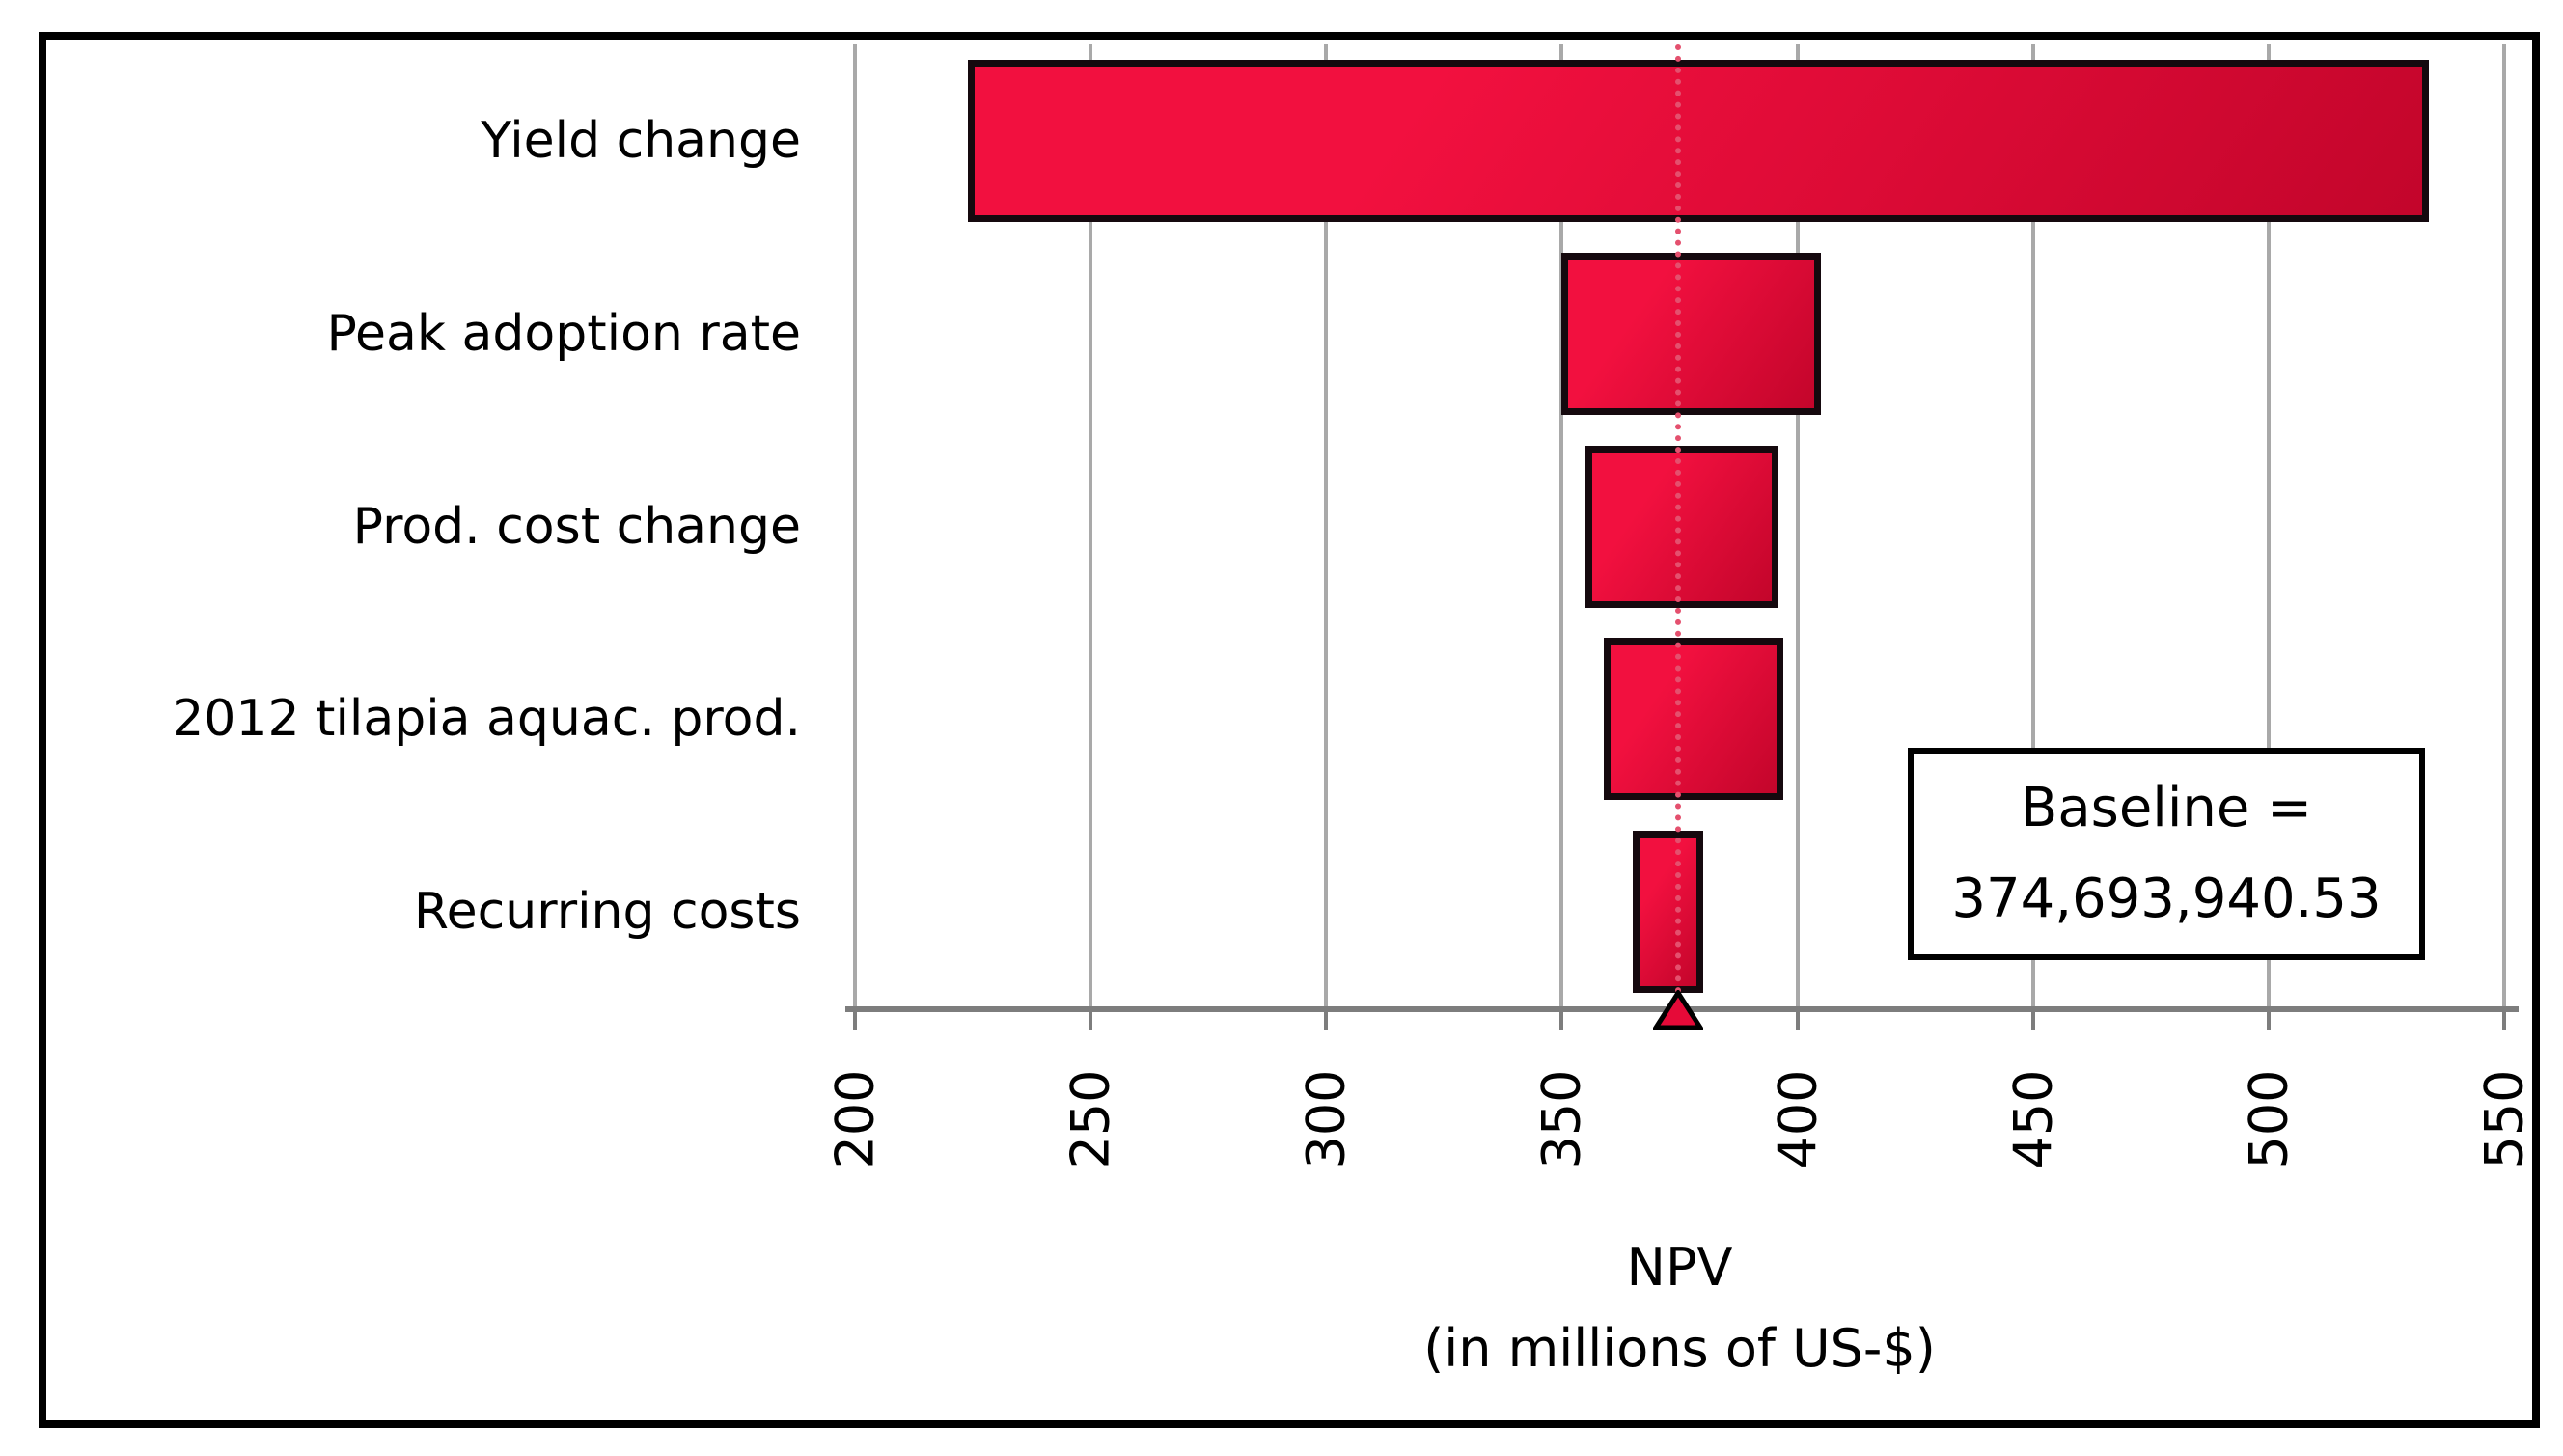  I want to click on category-label-recurring-costs: Recurring costs, so click(607, 912).